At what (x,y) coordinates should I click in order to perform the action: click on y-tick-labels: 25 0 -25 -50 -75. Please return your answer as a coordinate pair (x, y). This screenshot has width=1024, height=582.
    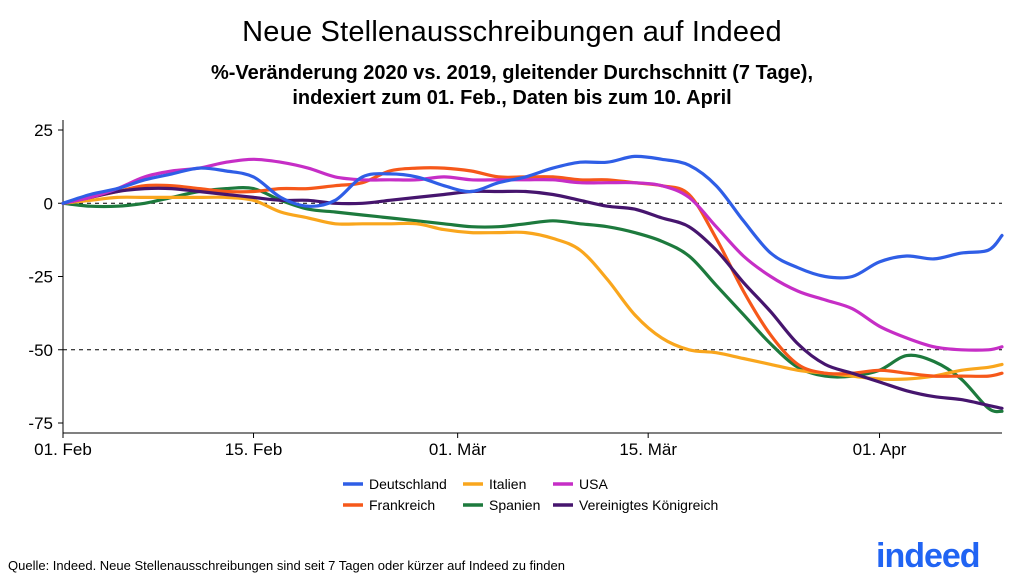
    Looking at the image, I should click on (40, 277).